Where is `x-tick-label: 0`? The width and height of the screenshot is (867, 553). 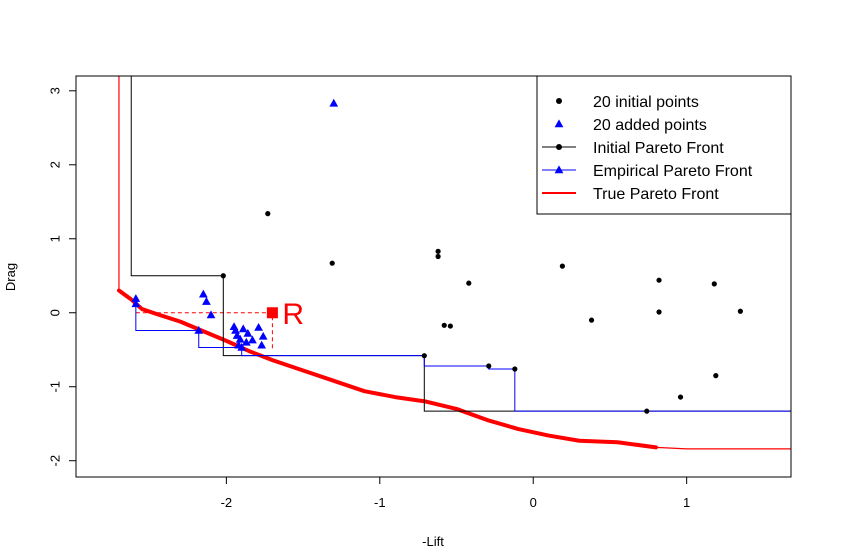
x-tick-label: 0 is located at coordinates (533, 502).